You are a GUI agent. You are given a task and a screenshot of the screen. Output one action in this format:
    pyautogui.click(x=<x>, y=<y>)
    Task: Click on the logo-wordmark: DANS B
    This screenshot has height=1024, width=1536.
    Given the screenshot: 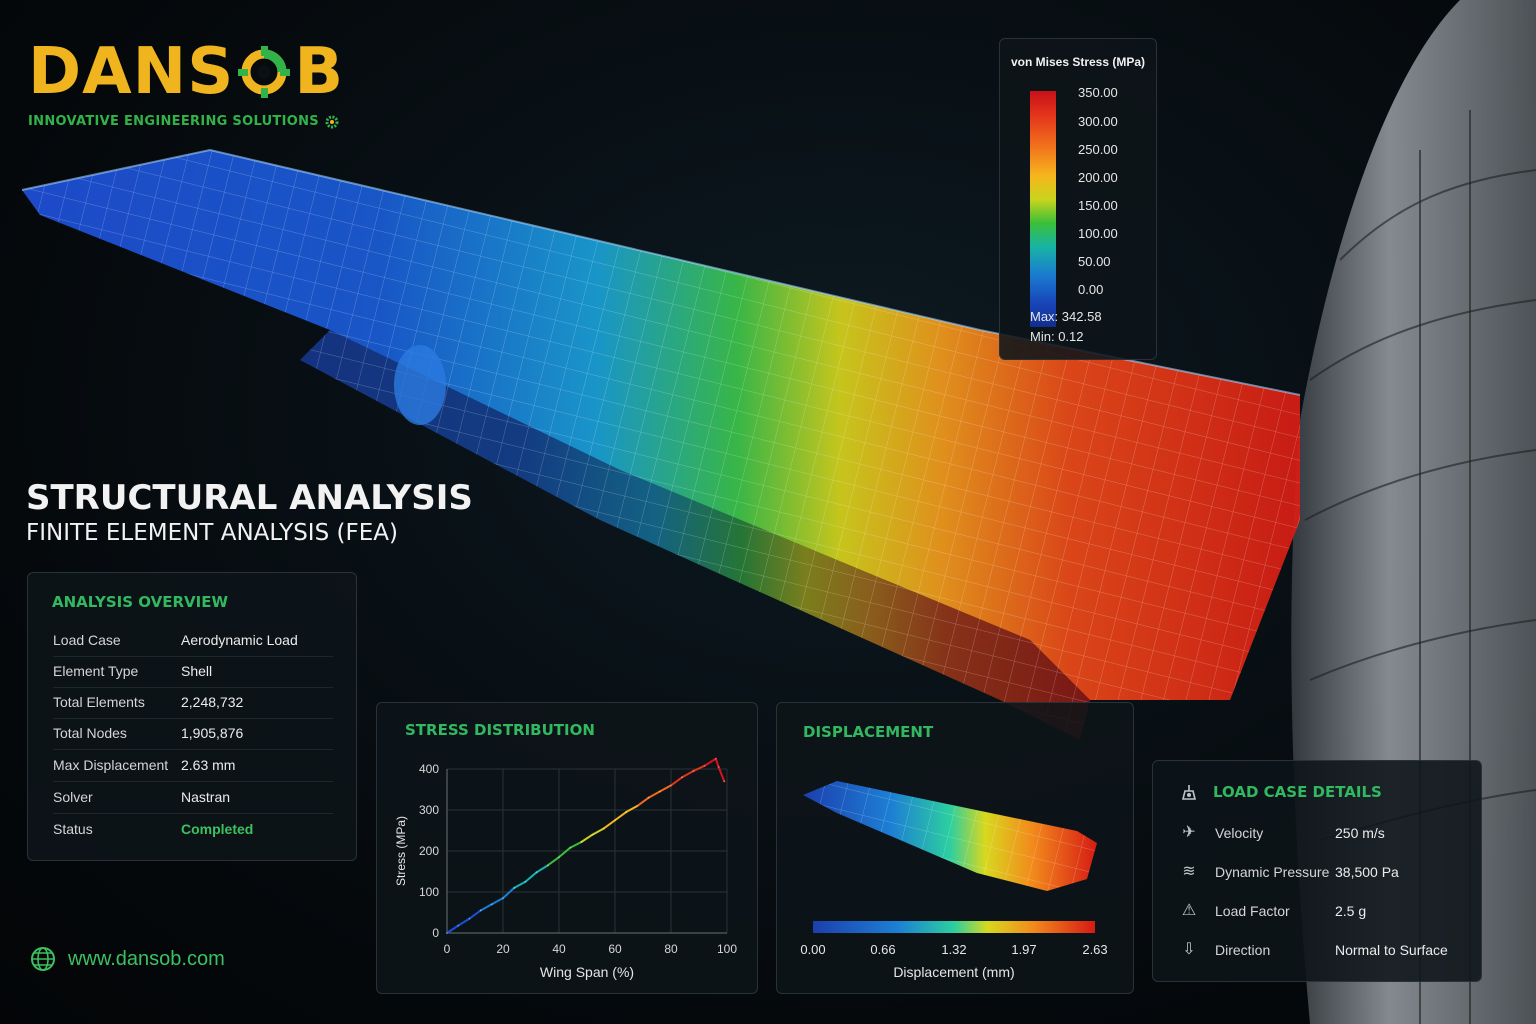 What is the action you would take?
    pyautogui.click(x=186, y=72)
    